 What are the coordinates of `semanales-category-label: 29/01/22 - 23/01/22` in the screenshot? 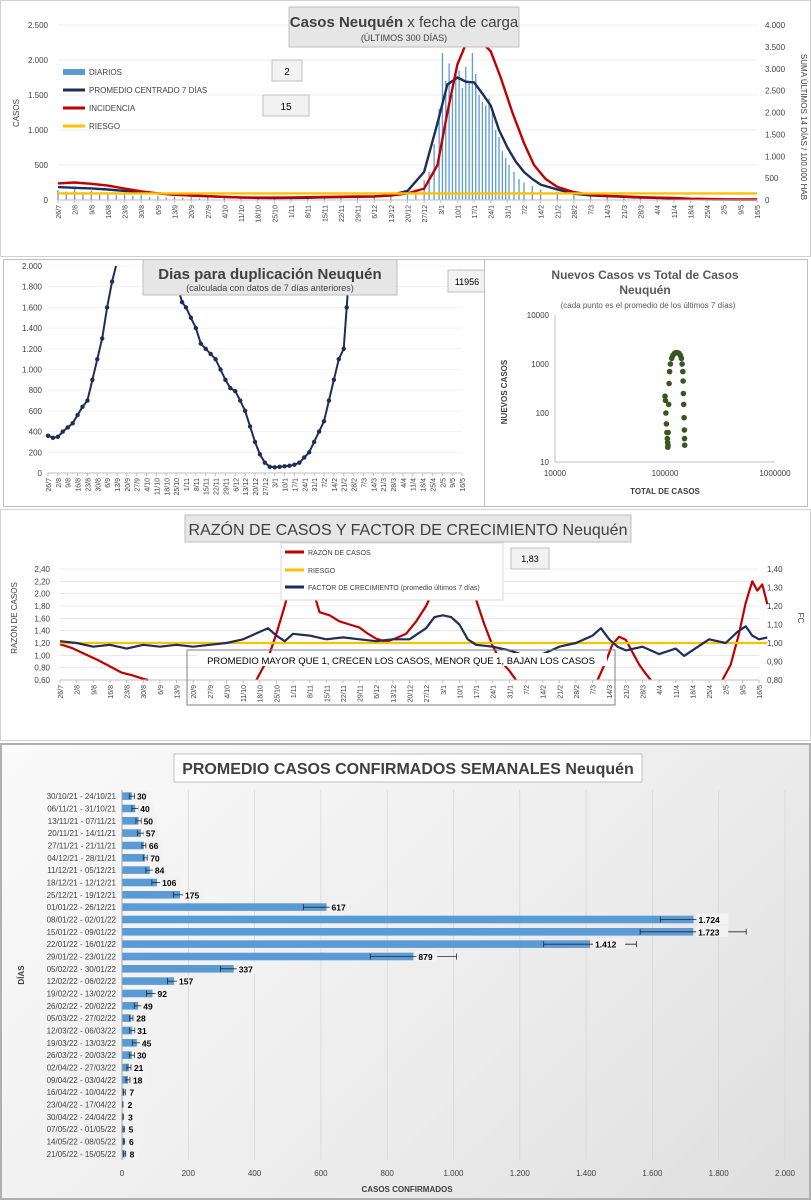 It's located at (82, 957).